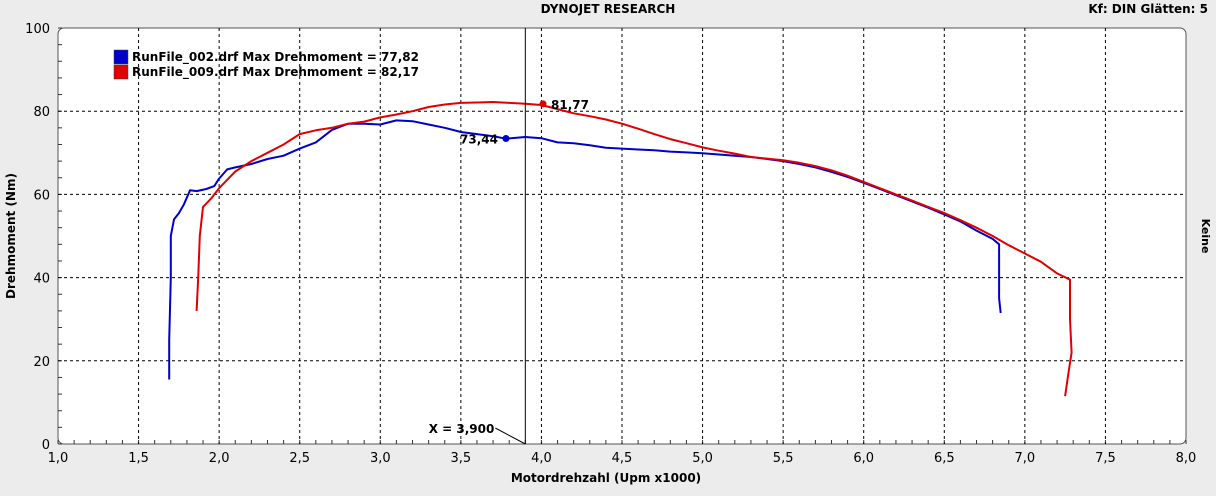  Describe the element at coordinates (702, 458) in the screenshot. I see `x-tick-label: 5,0` at that location.